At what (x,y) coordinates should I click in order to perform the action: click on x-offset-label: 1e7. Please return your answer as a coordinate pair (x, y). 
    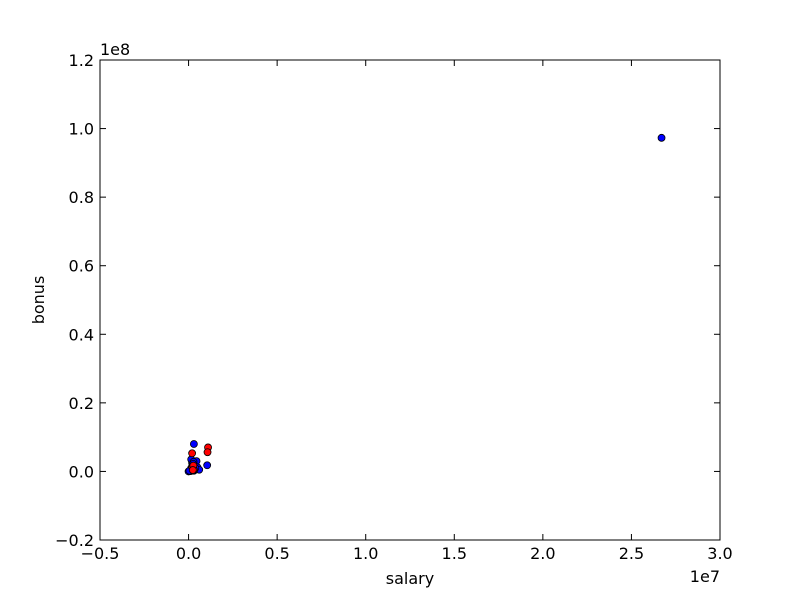
    Looking at the image, I should click on (705, 576).